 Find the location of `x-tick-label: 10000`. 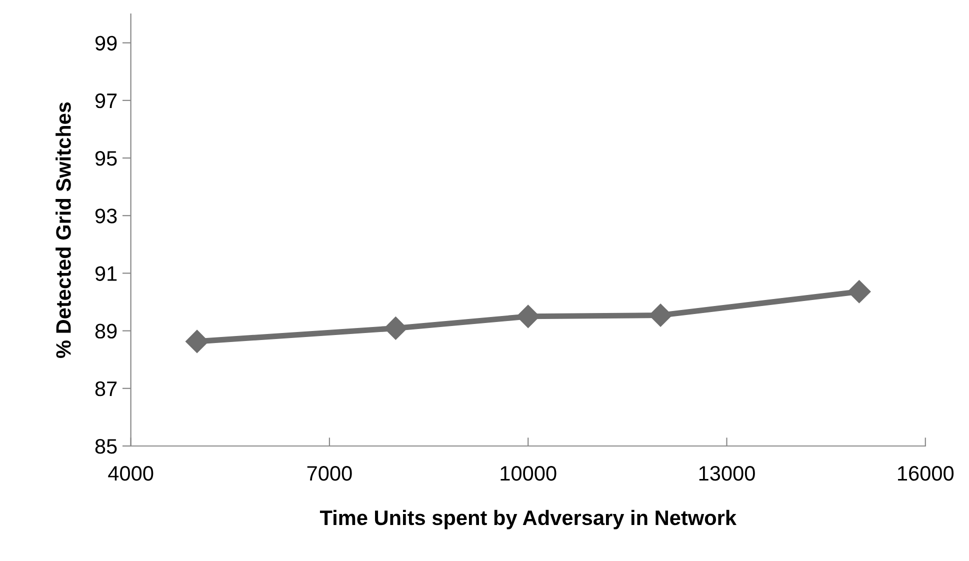

x-tick-label: 10000 is located at coordinates (528, 473).